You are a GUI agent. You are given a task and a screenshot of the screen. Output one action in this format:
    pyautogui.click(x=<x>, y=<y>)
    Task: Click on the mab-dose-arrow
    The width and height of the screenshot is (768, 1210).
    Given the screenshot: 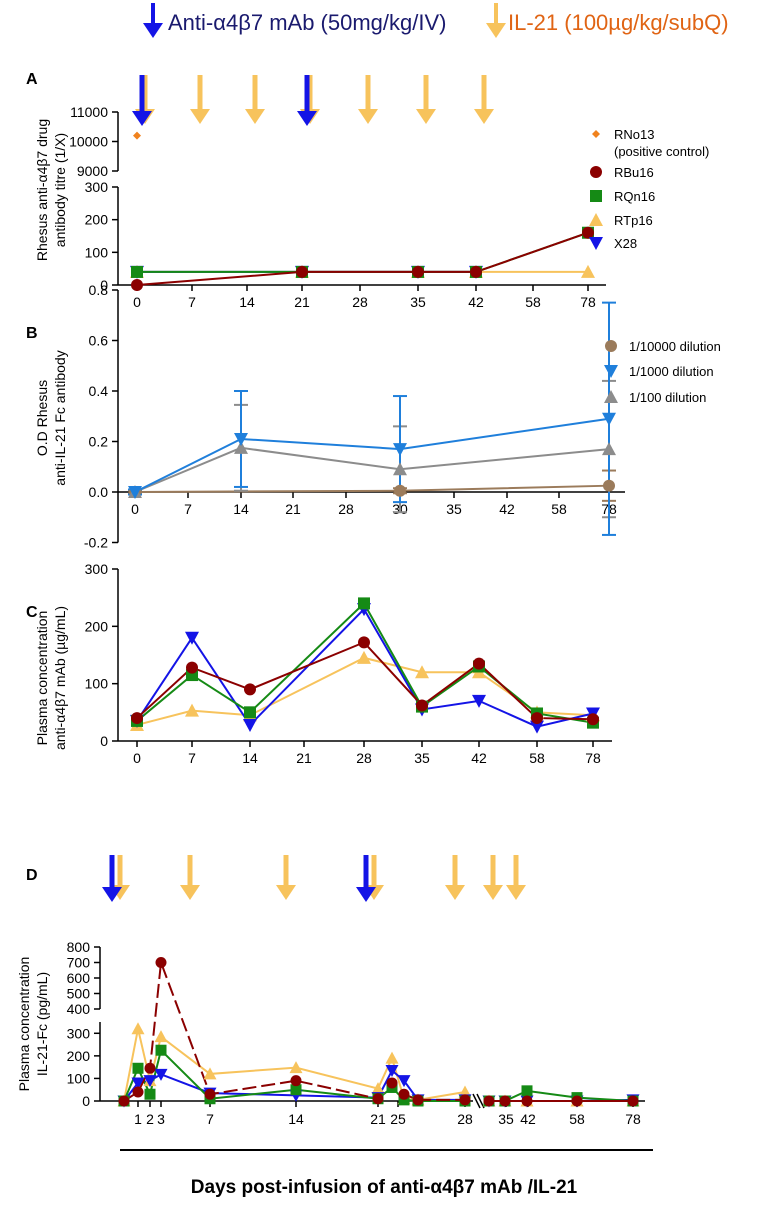 What is the action you would take?
    pyautogui.click(x=366, y=878)
    